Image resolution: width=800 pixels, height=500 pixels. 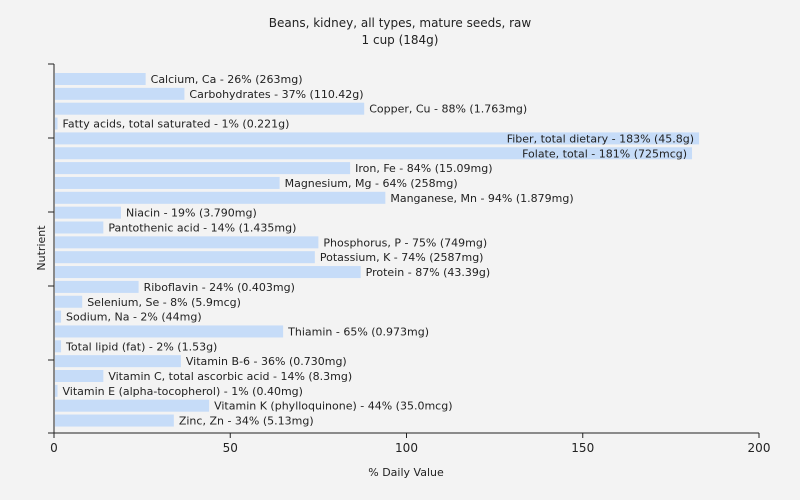 What do you see at coordinates (54, 448) in the screenshot?
I see `x-tick-label: 0` at bounding box center [54, 448].